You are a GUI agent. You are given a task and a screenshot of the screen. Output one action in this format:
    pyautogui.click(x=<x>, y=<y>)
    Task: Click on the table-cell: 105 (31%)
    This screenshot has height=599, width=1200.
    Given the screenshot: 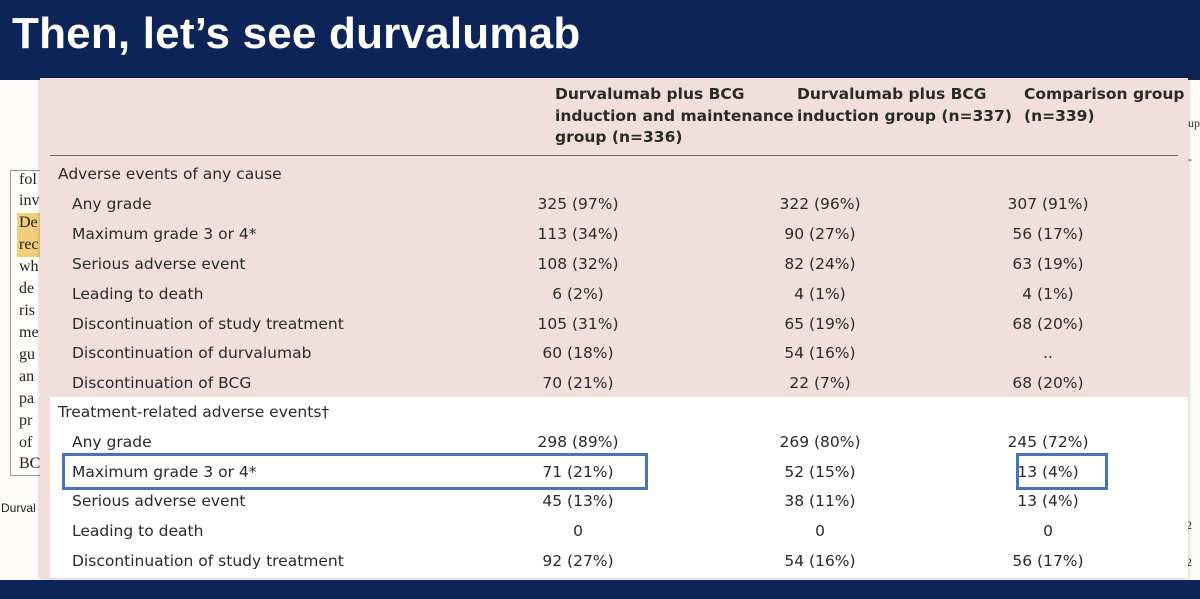 What is the action you would take?
    pyautogui.click(x=578, y=324)
    